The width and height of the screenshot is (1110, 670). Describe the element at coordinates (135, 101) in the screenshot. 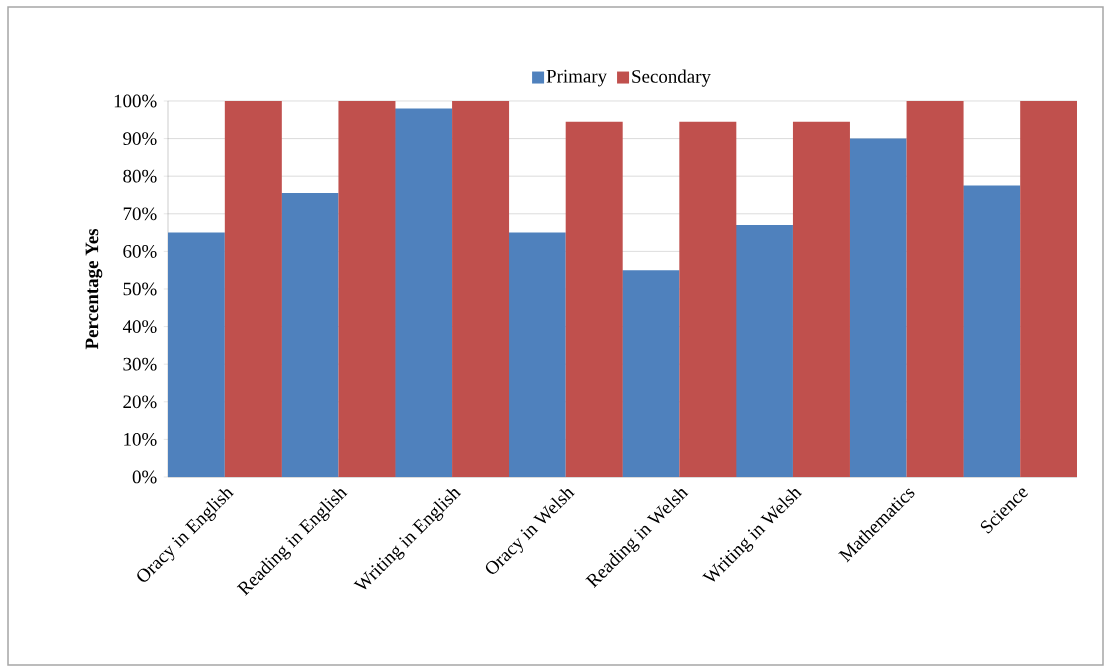

I see `y-tick-label: 100%` at that location.